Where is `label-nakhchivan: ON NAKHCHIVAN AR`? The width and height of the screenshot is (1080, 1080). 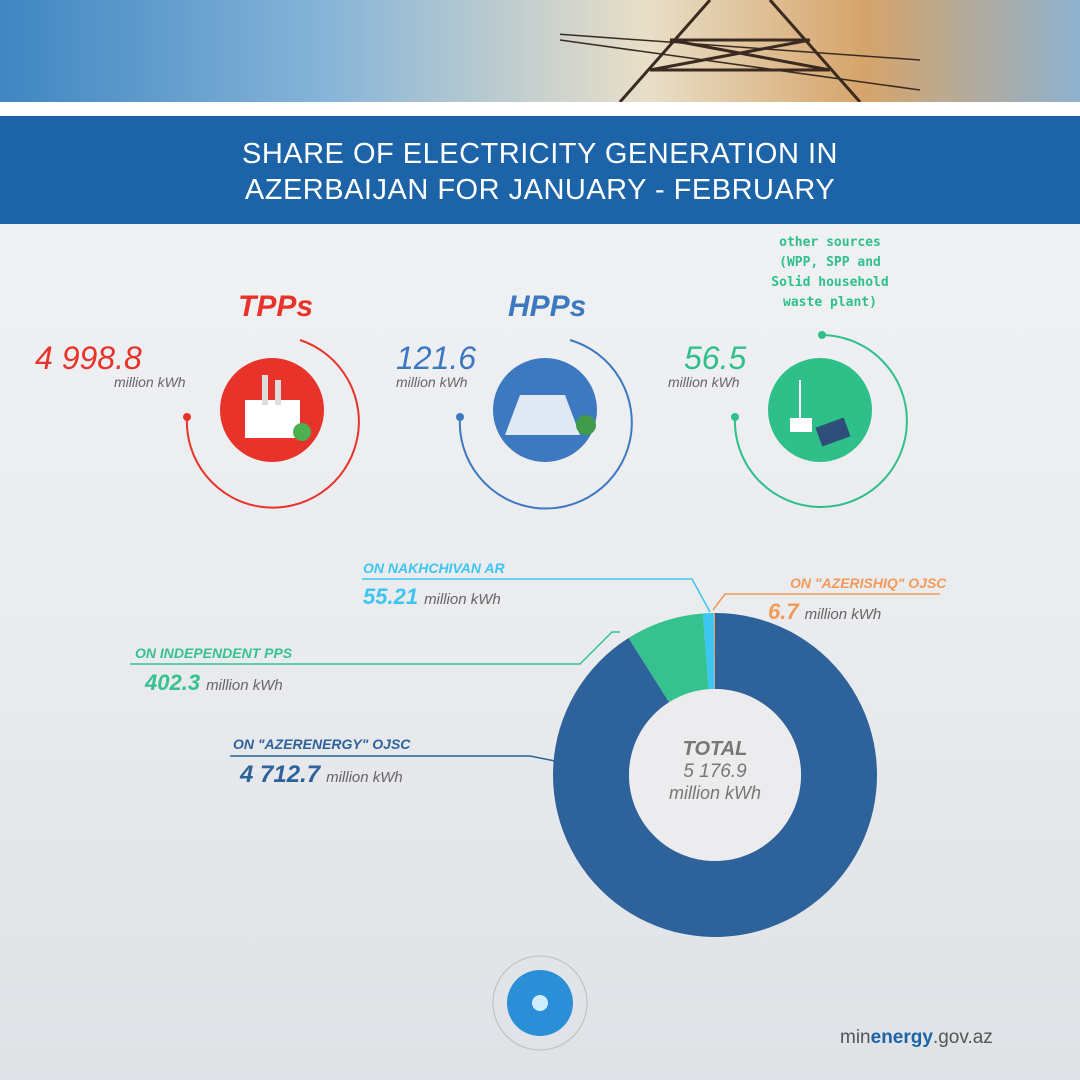
label-nakhchivan: ON NAKHCHIVAN AR is located at coordinates (434, 568).